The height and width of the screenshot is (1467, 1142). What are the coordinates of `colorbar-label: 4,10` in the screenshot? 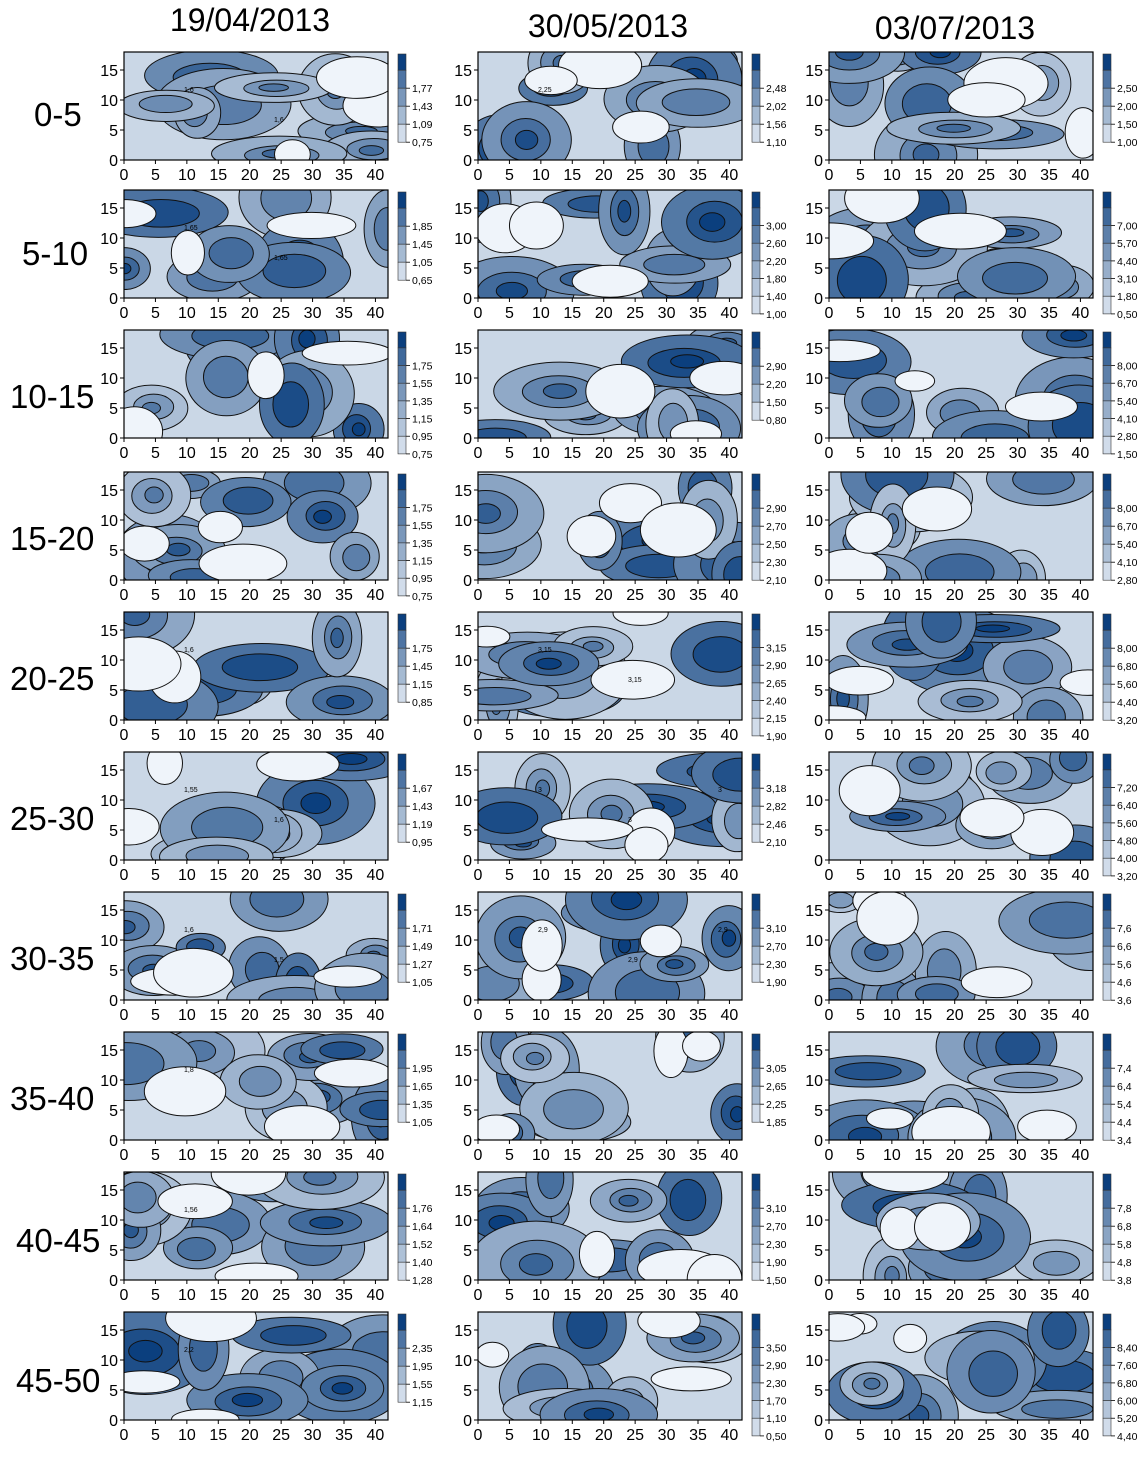 It's located at (1127, 420).